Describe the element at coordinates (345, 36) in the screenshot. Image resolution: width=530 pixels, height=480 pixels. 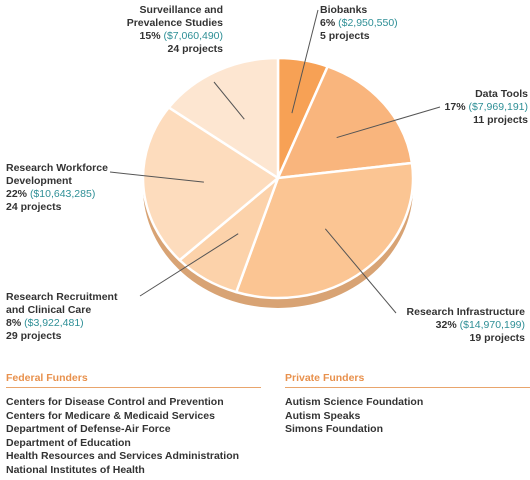
I see `slice-projects: 5 projects` at that location.